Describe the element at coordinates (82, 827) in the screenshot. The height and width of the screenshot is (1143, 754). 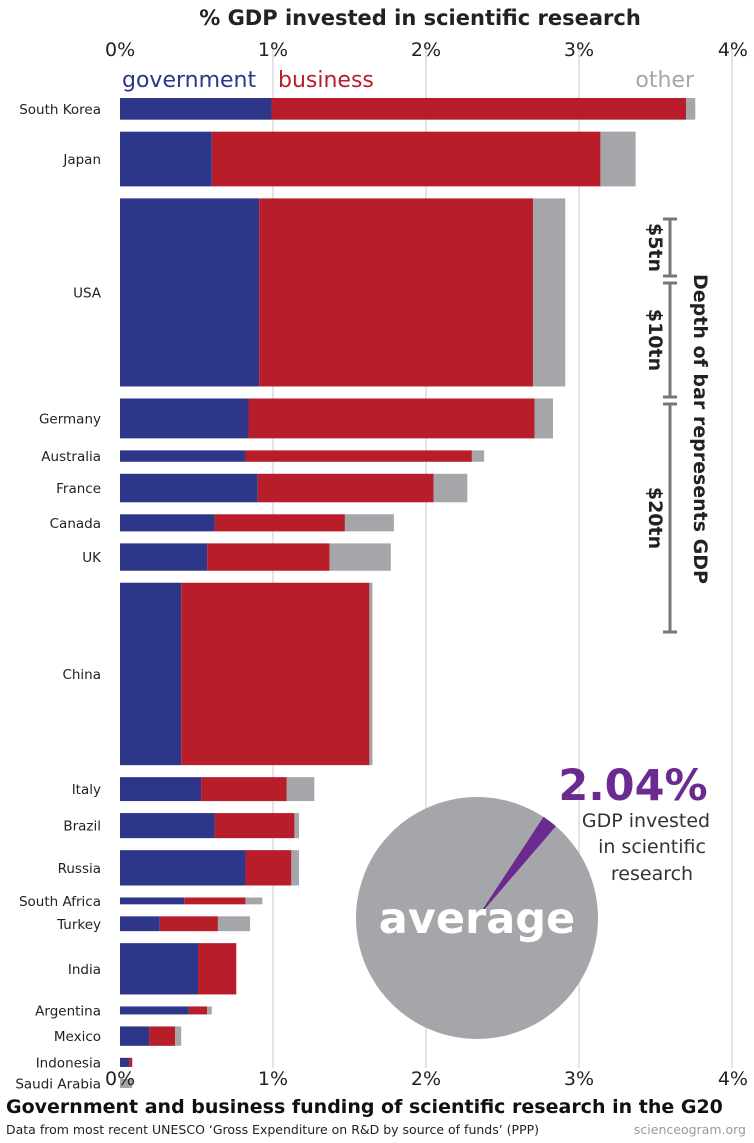
I see `category-label: Brazil` at that location.